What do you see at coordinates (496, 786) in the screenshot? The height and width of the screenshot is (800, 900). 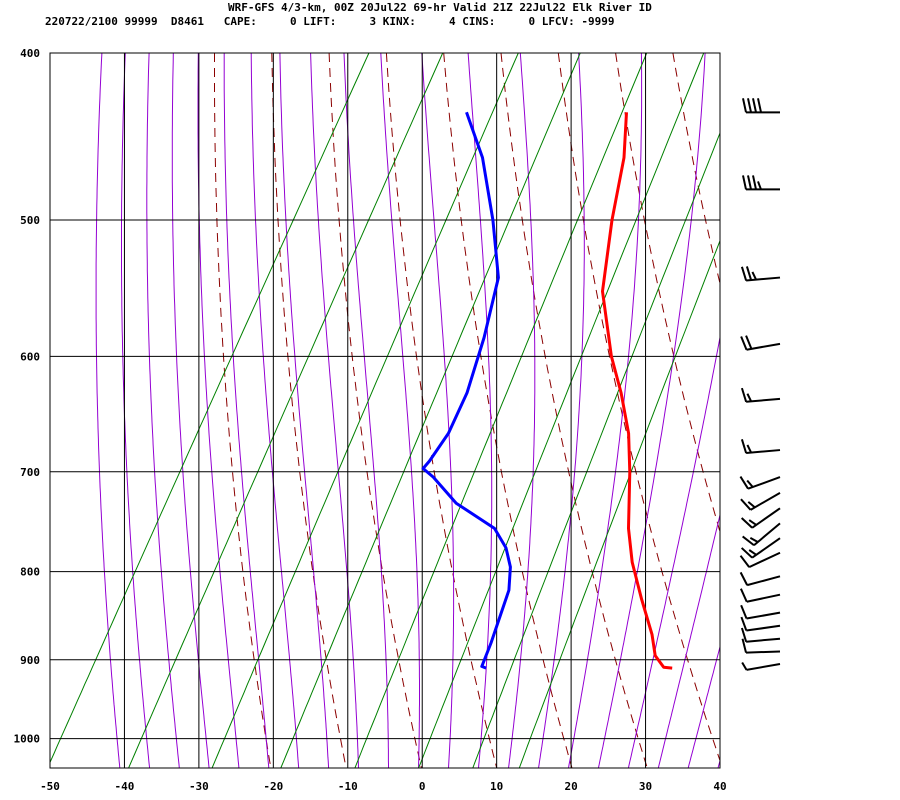 I see `x-tick-label: 10` at bounding box center [496, 786].